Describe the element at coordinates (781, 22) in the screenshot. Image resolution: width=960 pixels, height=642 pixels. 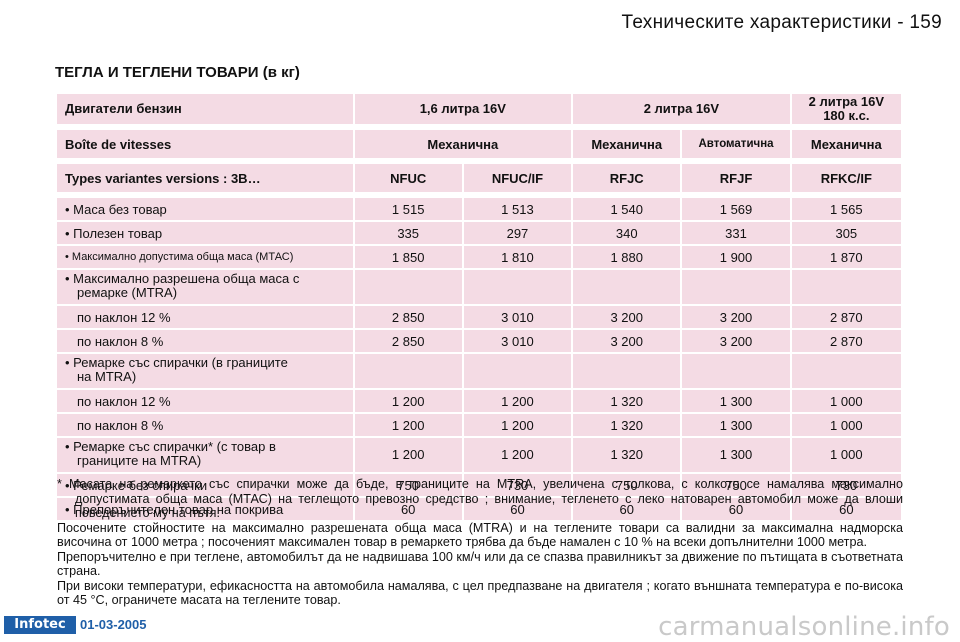
I see `page-header-title: Техническите характеристики - 159` at that location.